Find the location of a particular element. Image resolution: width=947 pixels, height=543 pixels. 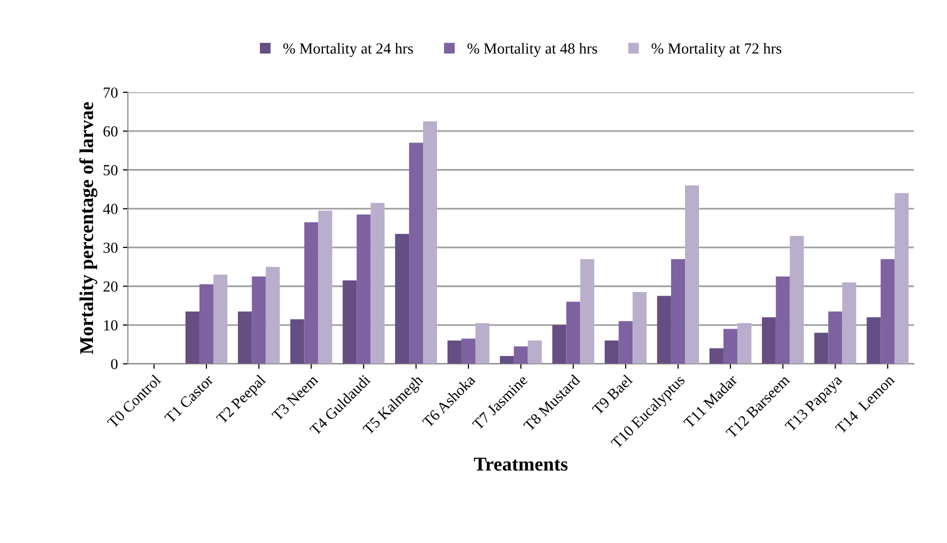

y-tick-label: 10 is located at coordinates (111, 325).